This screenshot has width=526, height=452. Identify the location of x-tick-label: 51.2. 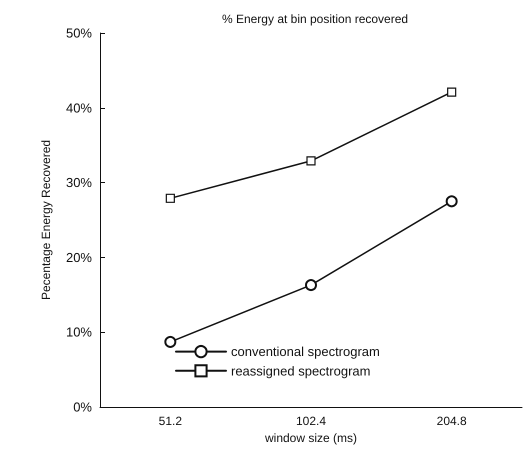
(170, 421).